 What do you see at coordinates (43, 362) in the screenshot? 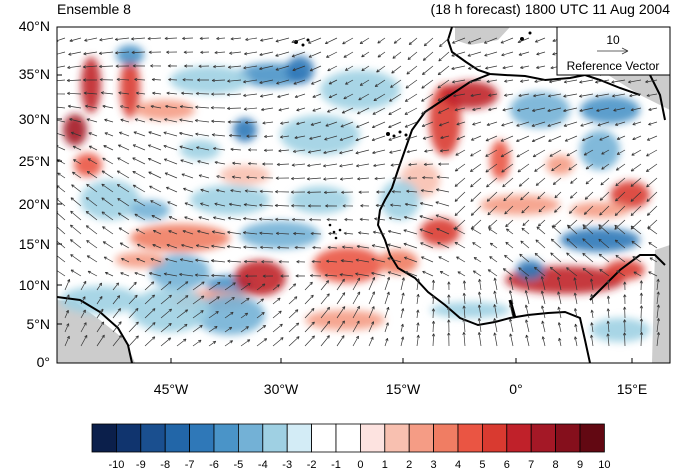
I see `lat-label: 0°` at bounding box center [43, 362].